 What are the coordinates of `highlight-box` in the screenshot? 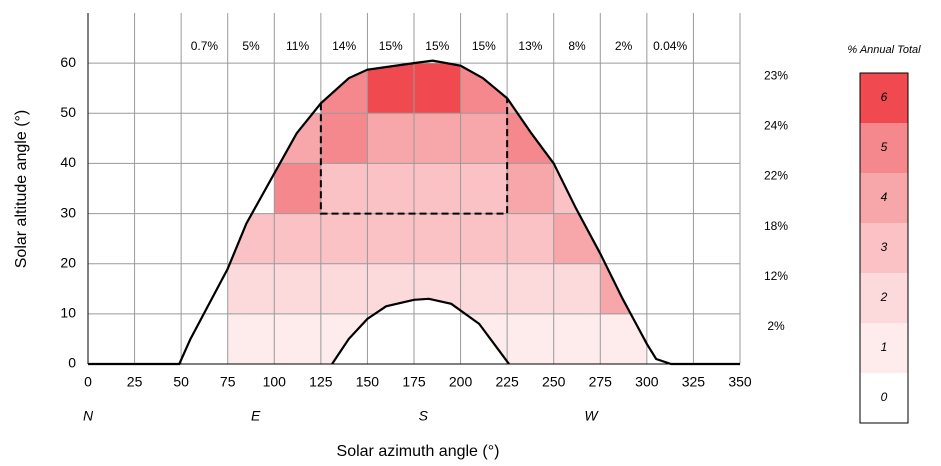 It's located at (414, 156).